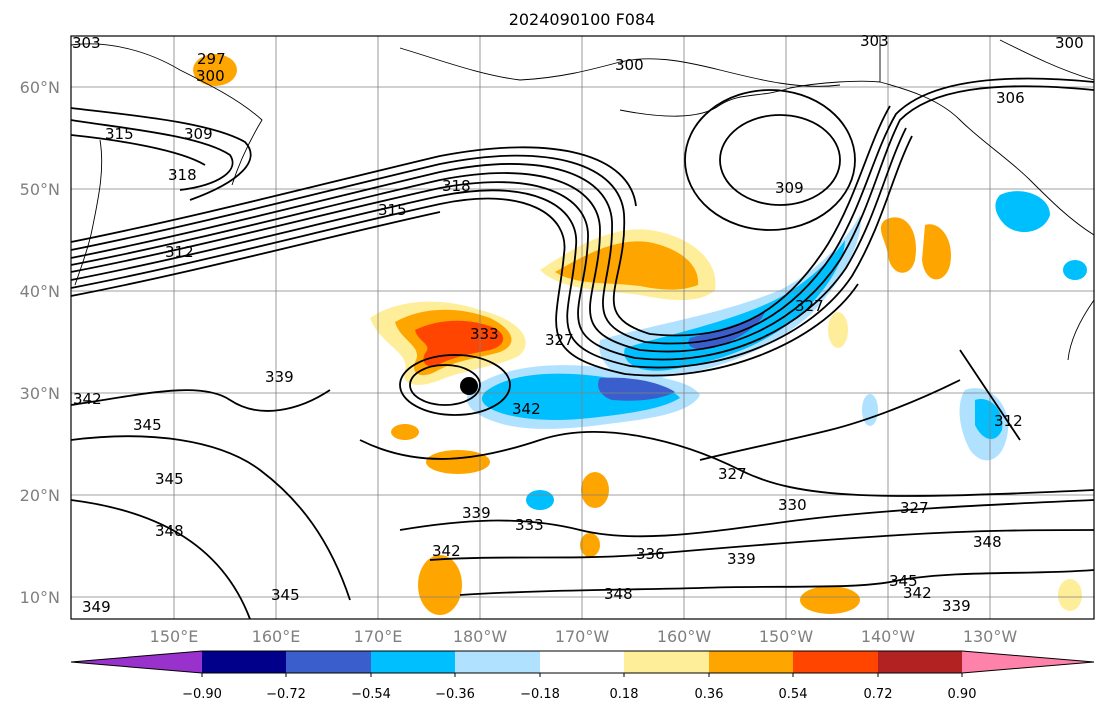 The height and width of the screenshot is (712, 1105). Describe the element at coordinates (878, 694) in the screenshot. I see `colorbar-tick-label: 0.72` at that location.